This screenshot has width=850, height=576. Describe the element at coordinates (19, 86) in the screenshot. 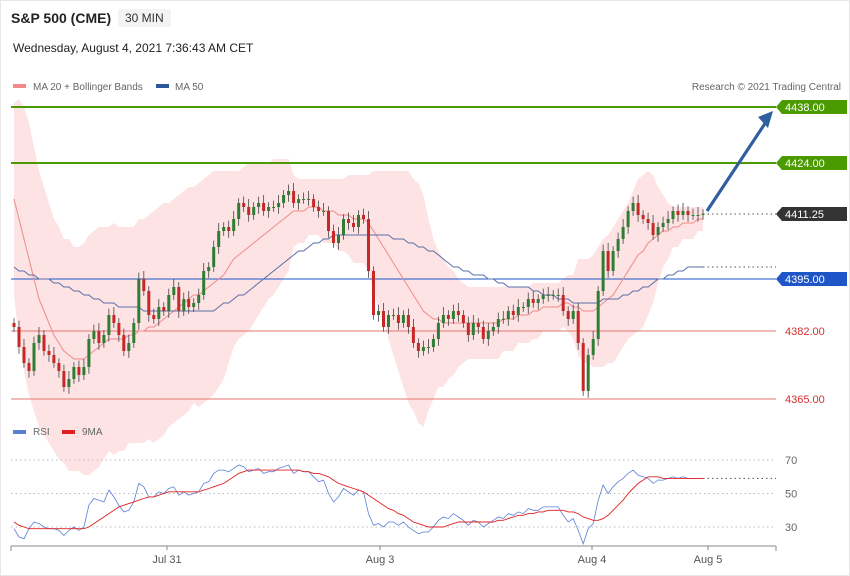

I see `legend-swatch-ma20` at that location.